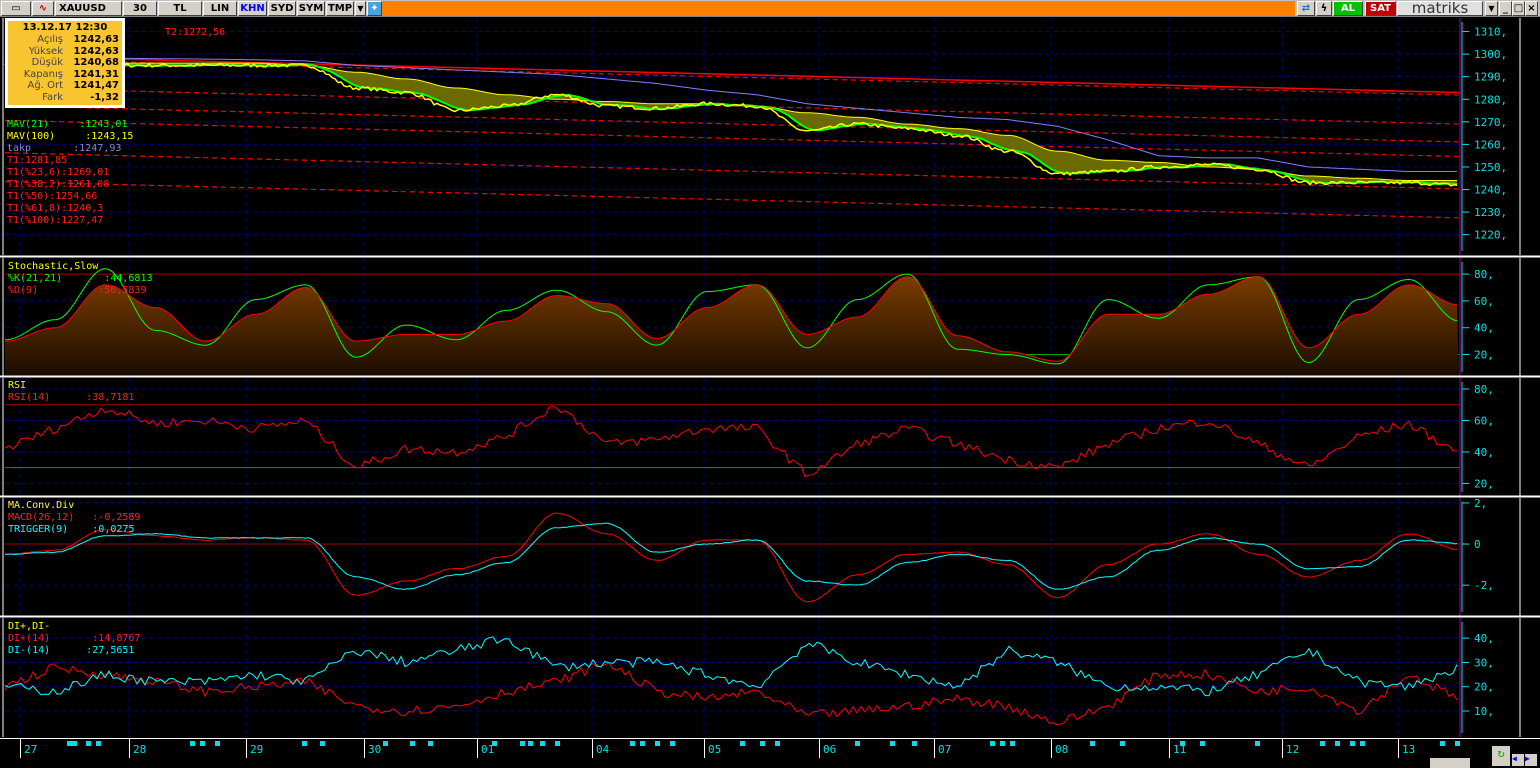  Describe the element at coordinates (1491, 8) in the screenshot. I see `menu-dropdown-icon: ▼` at that location.